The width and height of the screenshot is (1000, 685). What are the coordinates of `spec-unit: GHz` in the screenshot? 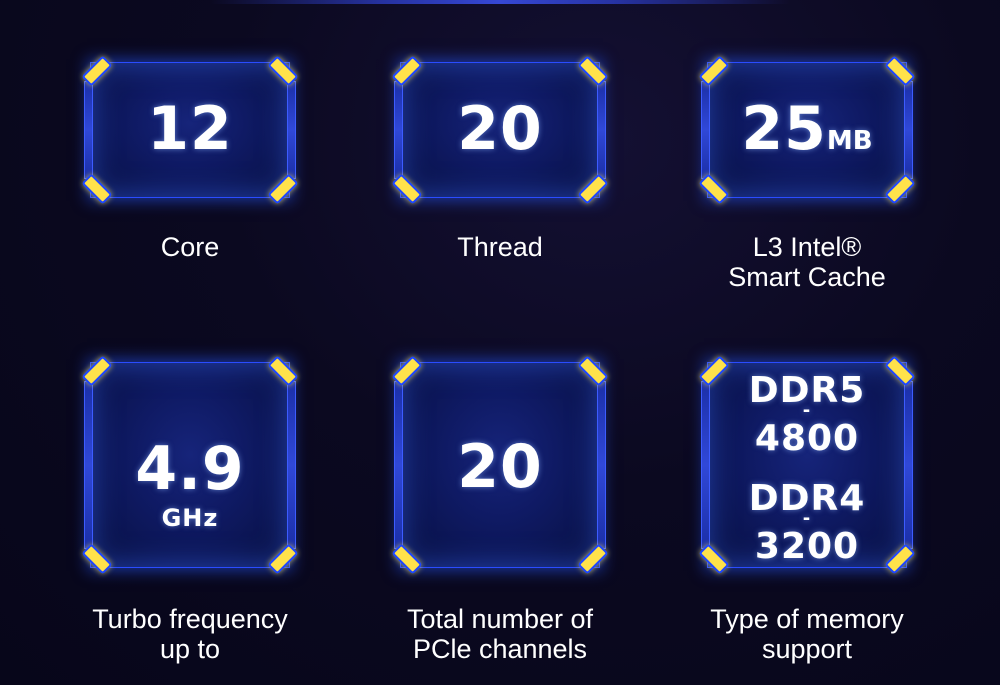 It's located at (190, 518).